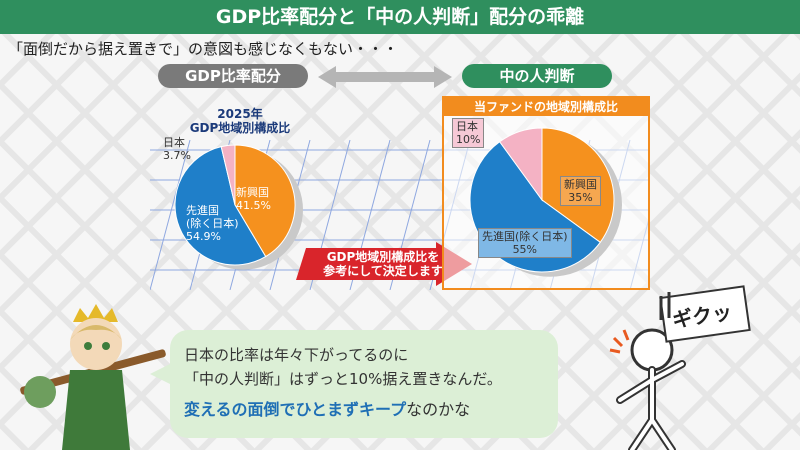 Image resolution: width=800 pixels, height=450 pixels. What do you see at coordinates (546, 107) in the screenshot?
I see `fund-chart-header: 当ファンドの地域別構成比` at bounding box center [546, 107].